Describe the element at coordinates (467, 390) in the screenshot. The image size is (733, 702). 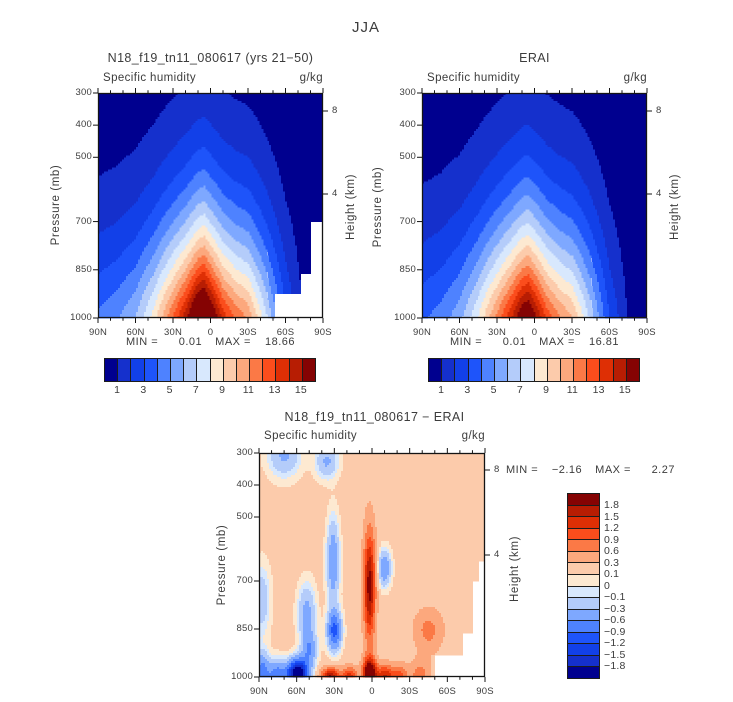
I see `colorbar-tick-label: 3` at that location.